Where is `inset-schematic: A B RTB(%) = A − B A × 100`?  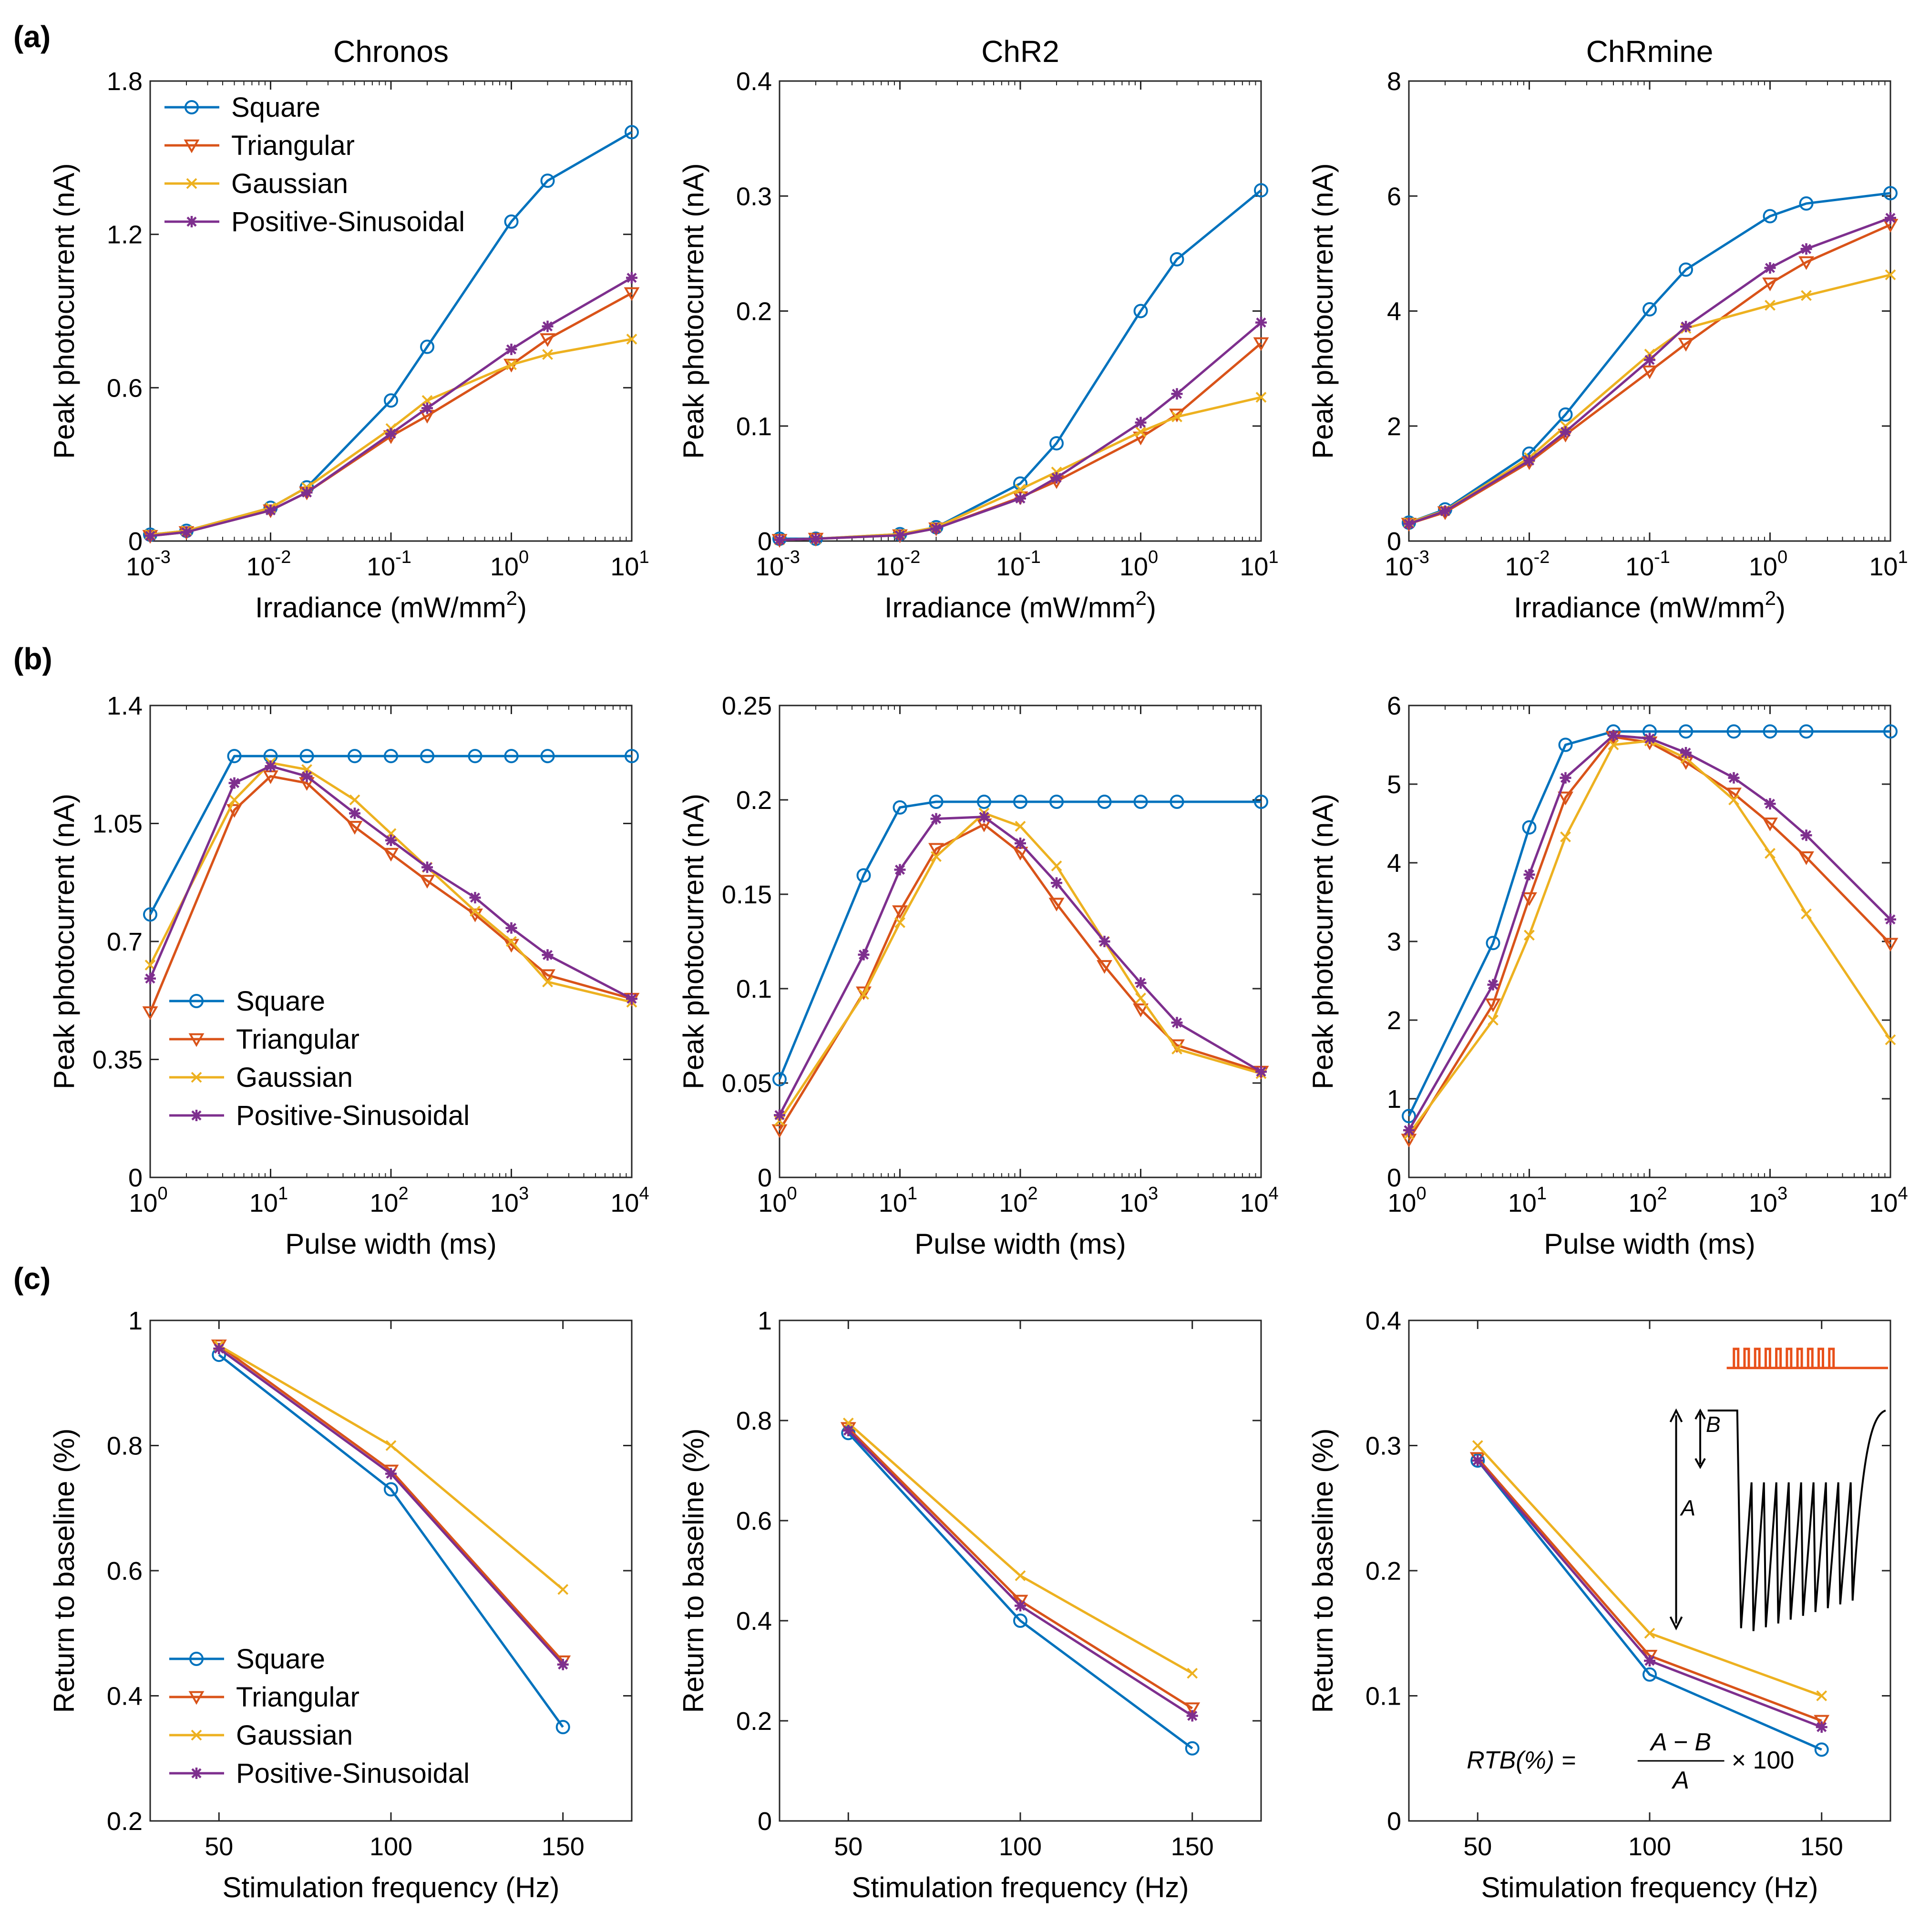 inset-schematic: A B RTB(%) = A − B A × 100 is located at coordinates (1678, 1571).